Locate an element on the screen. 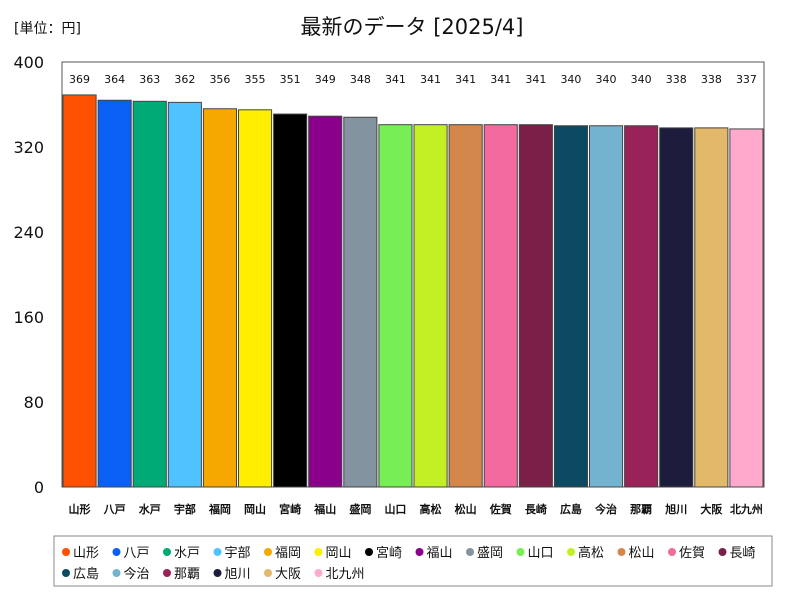  bar-宮崎 is located at coordinates (290, 300).